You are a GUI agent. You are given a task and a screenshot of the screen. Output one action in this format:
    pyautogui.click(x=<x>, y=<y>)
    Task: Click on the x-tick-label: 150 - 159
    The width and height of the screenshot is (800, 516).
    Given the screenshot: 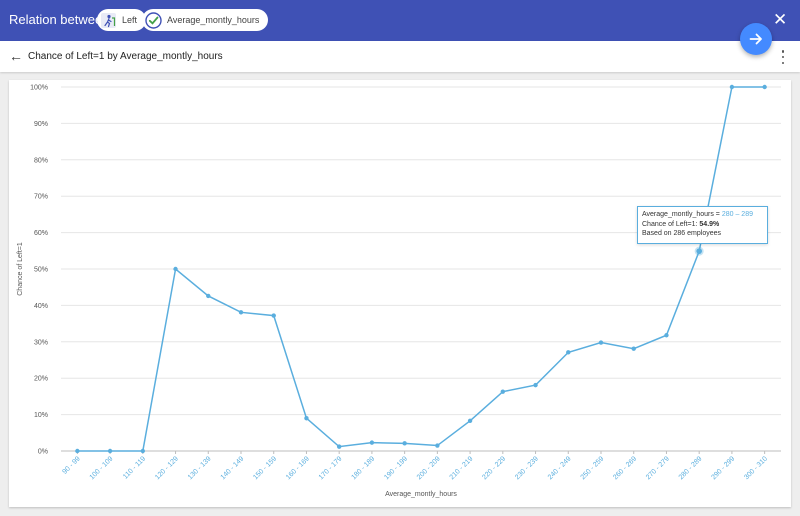 What is the action you would take?
    pyautogui.click(x=265, y=468)
    